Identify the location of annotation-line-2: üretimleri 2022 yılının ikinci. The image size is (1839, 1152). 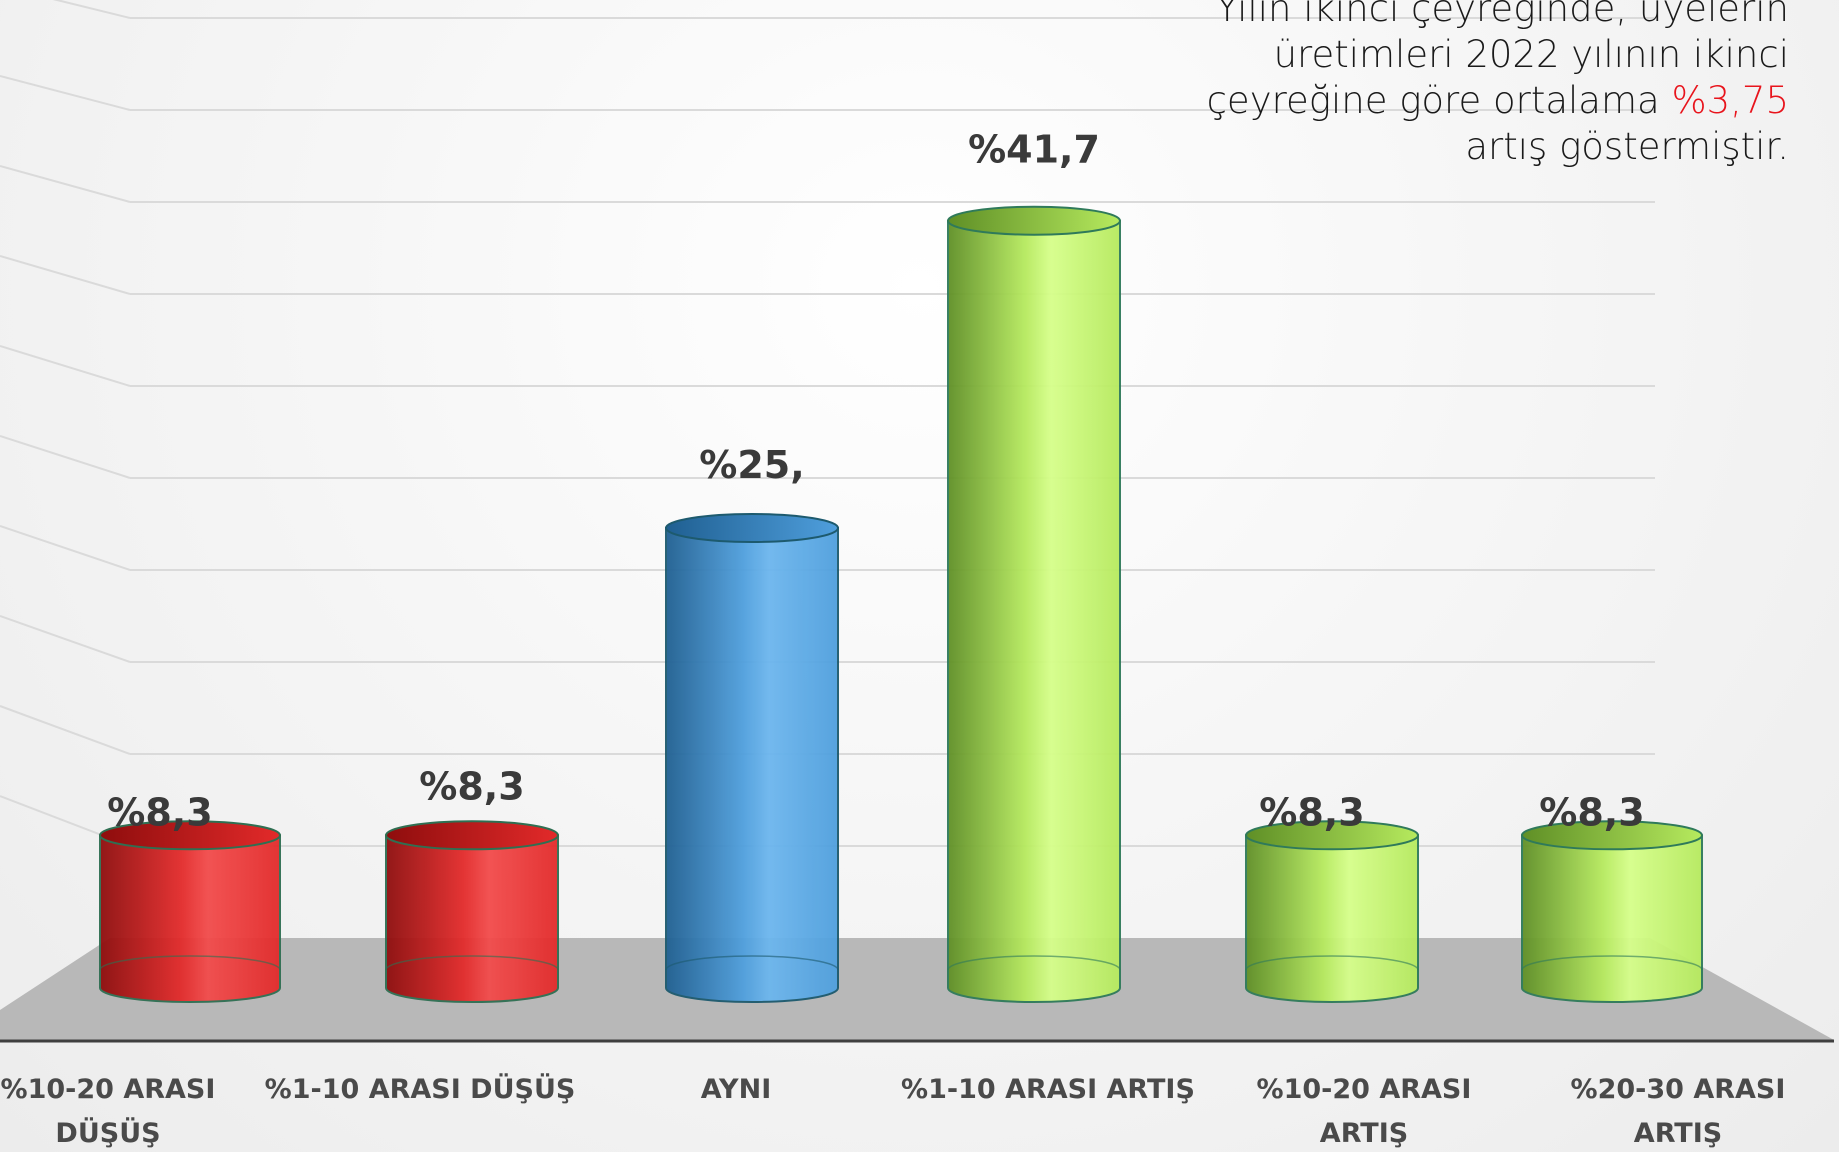
(1449, 55).